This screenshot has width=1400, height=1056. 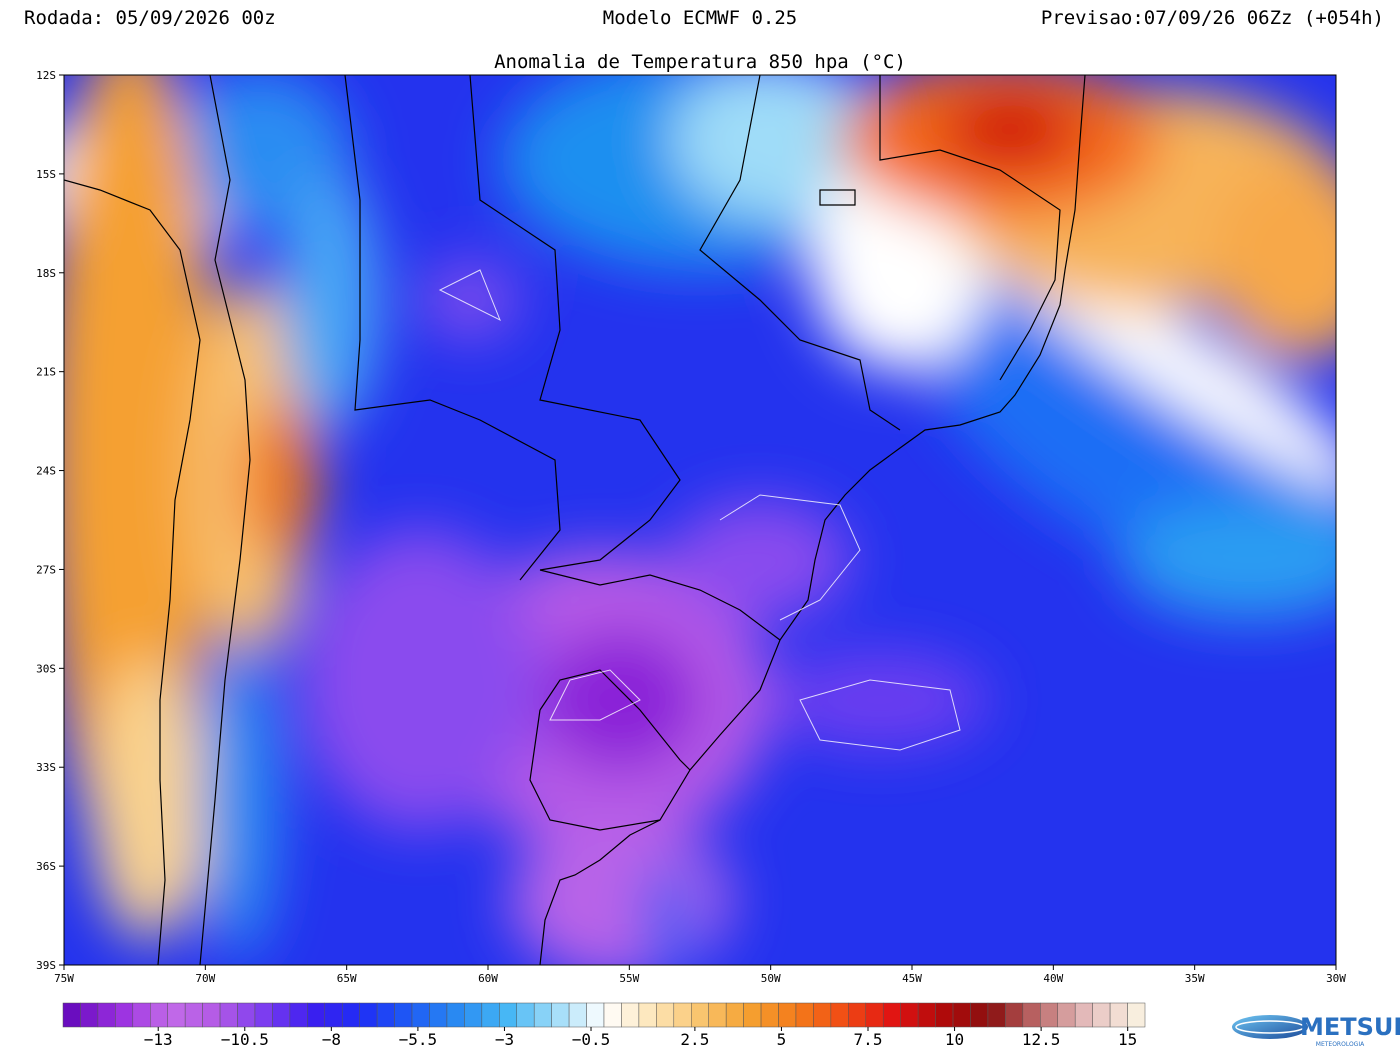 I want to click on lat-tick-label: 21S, so click(x=46, y=372).